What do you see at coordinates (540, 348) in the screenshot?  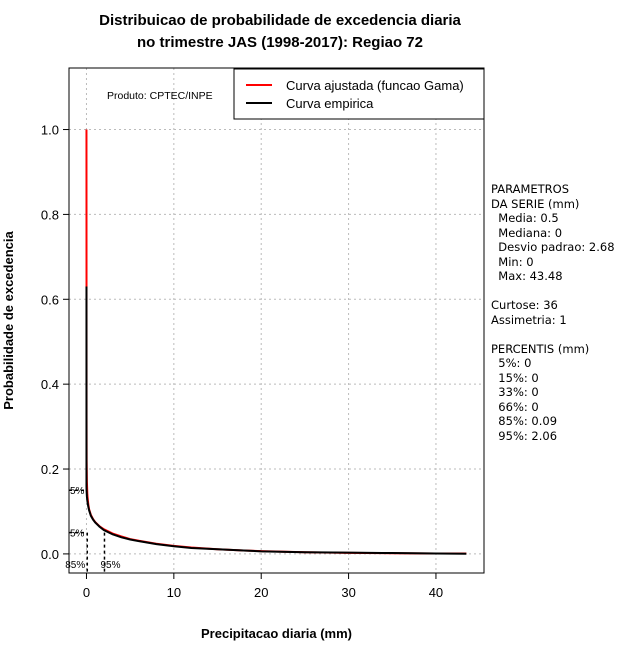 I see `parameter-line: PERCENTIS (mm)` at bounding box center [540, 348].